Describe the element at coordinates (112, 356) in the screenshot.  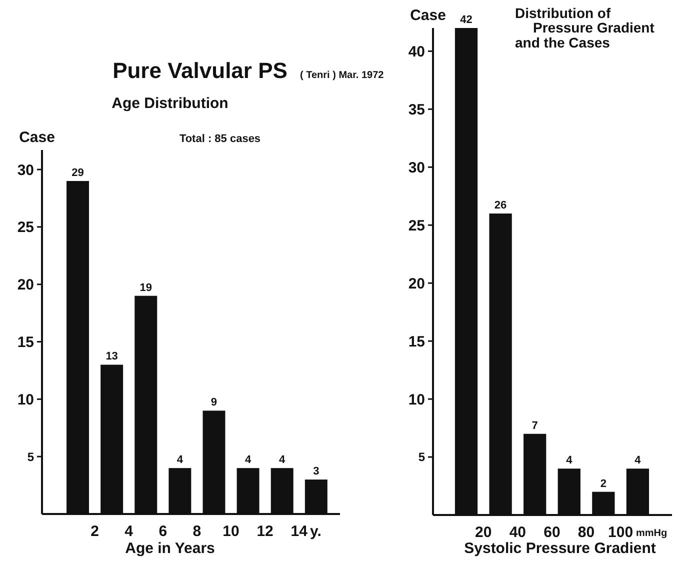
I see `data-label: 13` at that location.